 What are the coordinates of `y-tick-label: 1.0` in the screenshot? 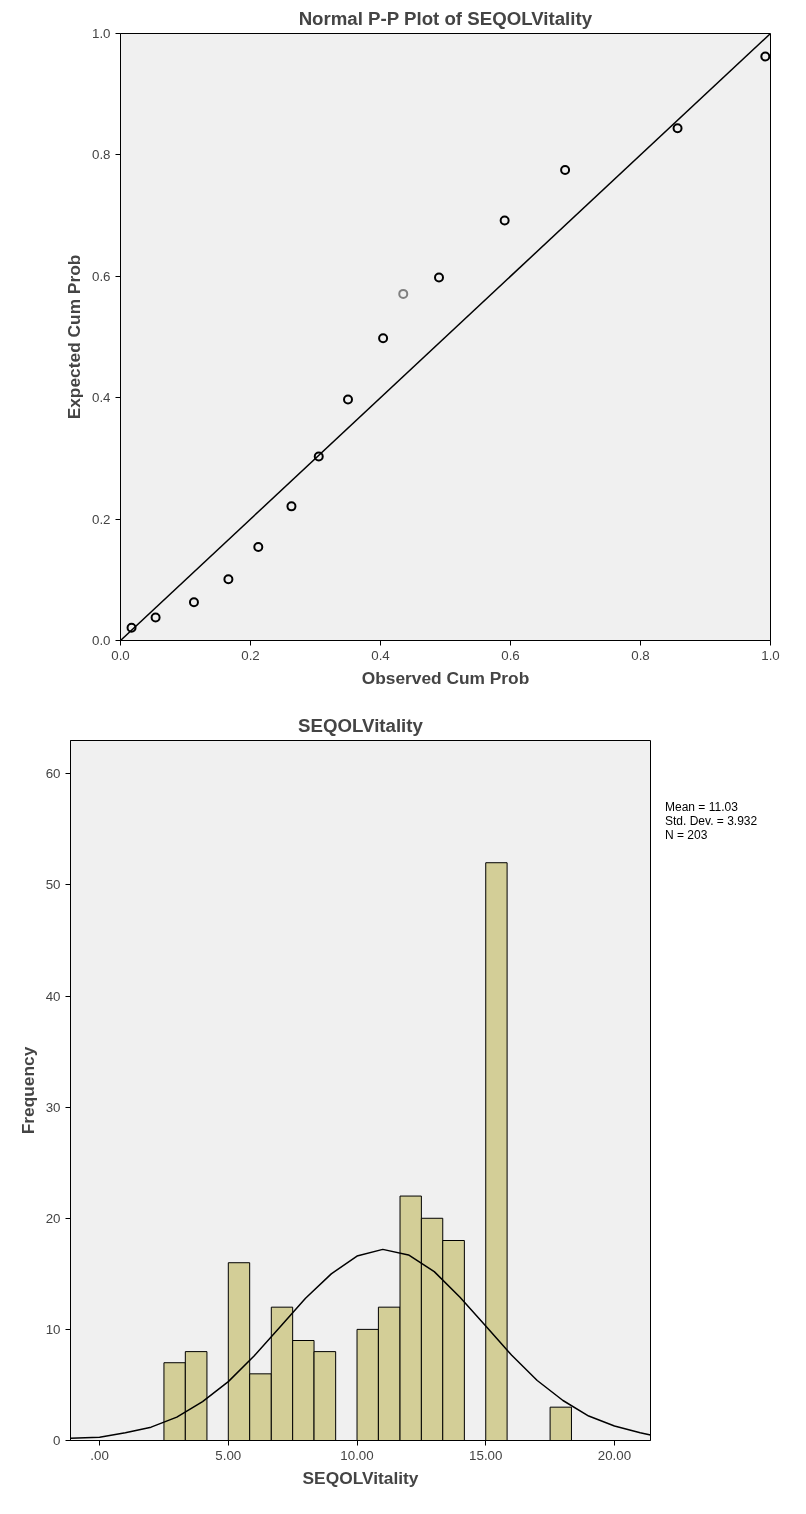 It's located at (101, 33).